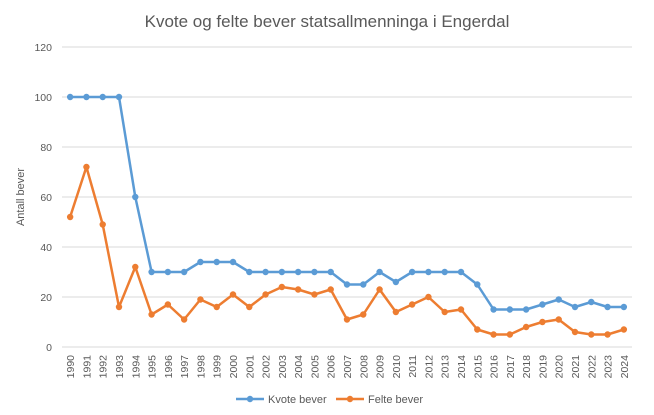  I want to click on x-tick-label: 2007, so click(348, 367).